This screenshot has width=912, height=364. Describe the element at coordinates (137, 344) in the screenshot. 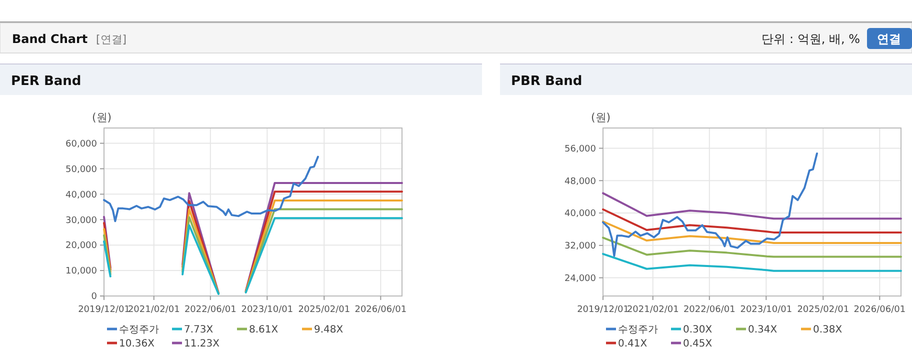

I see `legend-label: 10.36X` at that location.